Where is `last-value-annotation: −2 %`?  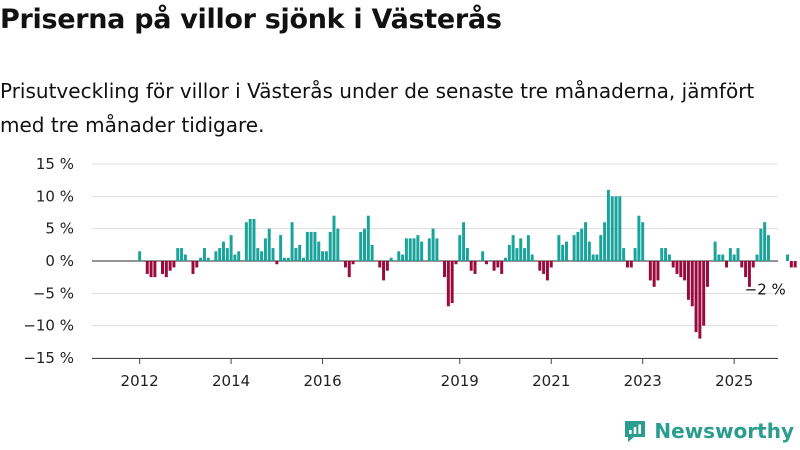 last-value-annotation: −2 % is located at coordinates (765, 290).